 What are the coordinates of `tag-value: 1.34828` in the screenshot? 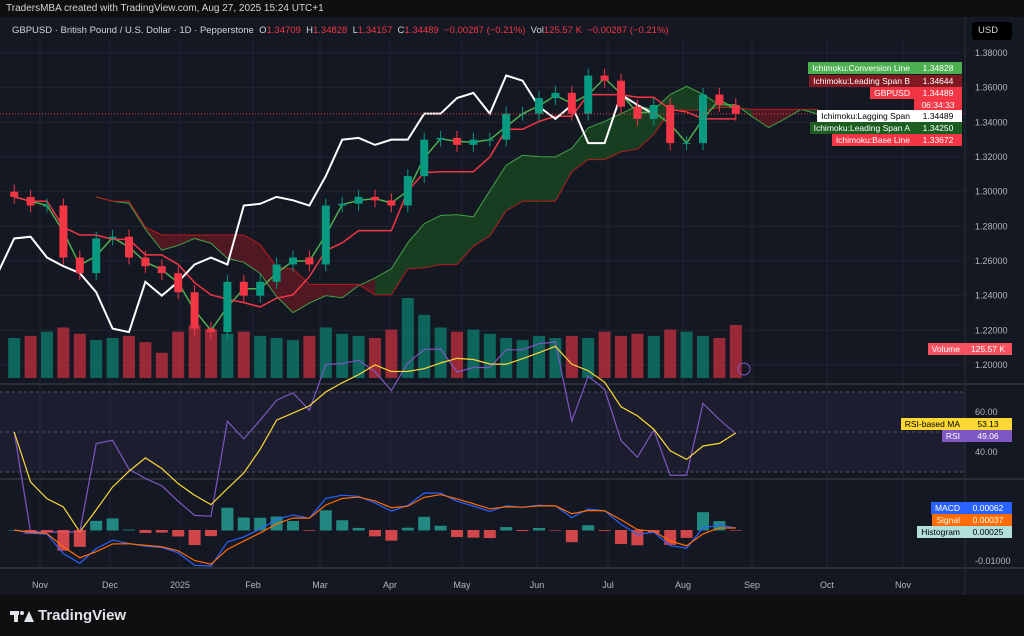 It's located at (938, 68).